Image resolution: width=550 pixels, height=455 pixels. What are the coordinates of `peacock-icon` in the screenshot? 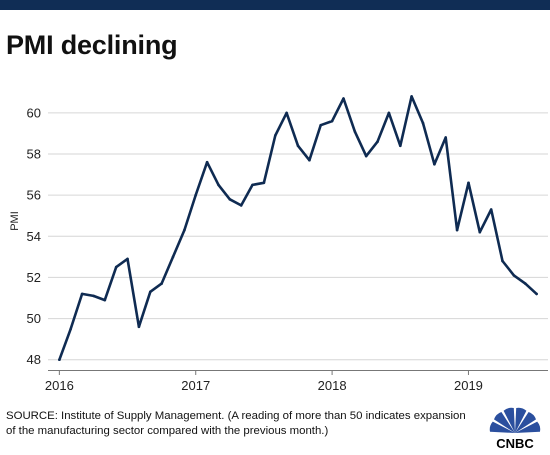 It's located at (515, 420).